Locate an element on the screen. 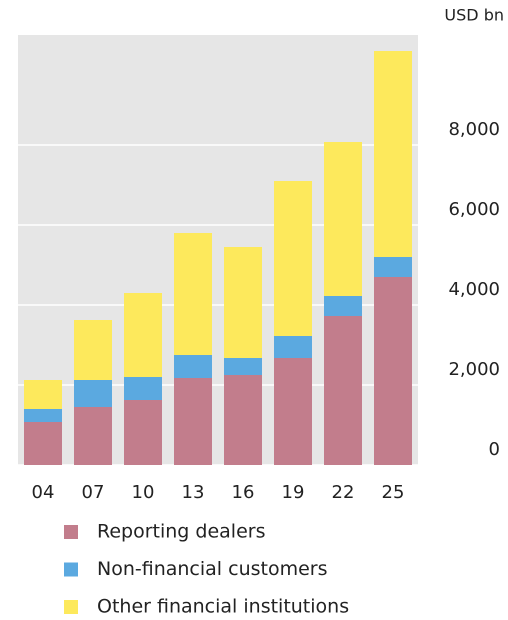 This screenshot has width=508, height=620. legend-label: Non-financial customers is located at coordinates (212, 569).